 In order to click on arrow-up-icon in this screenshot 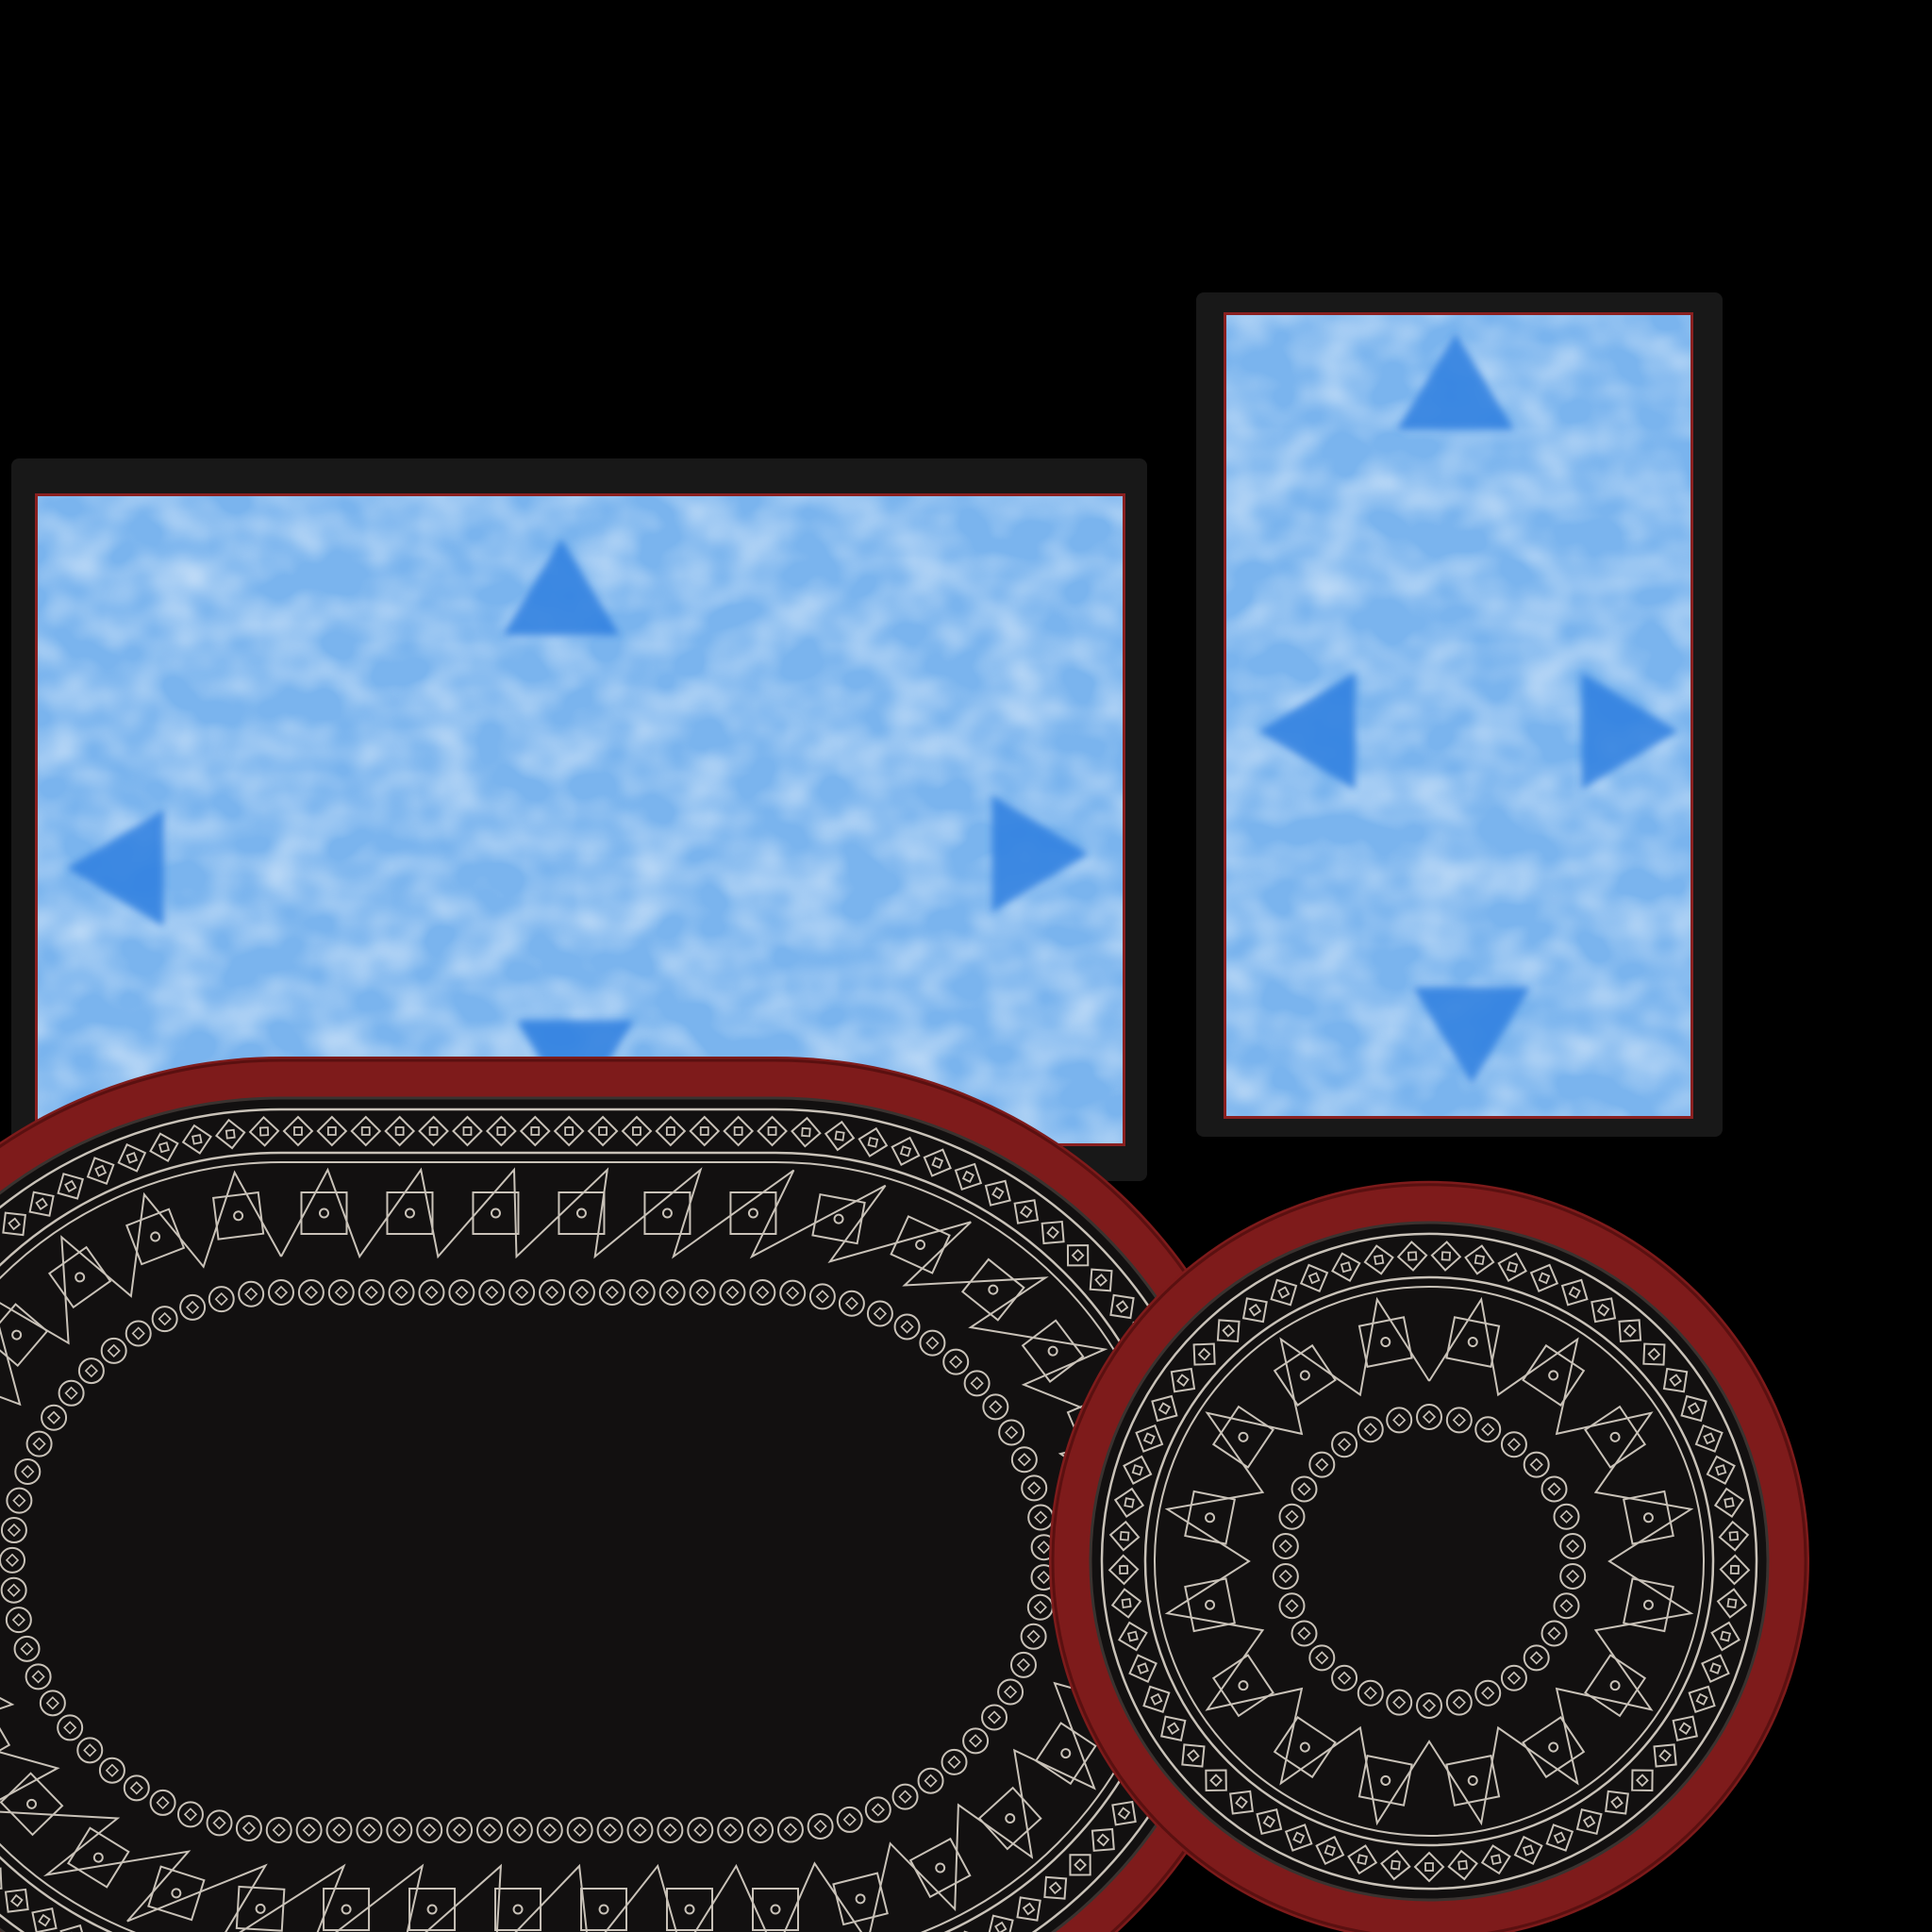, I will do `click(1456, 382)`.